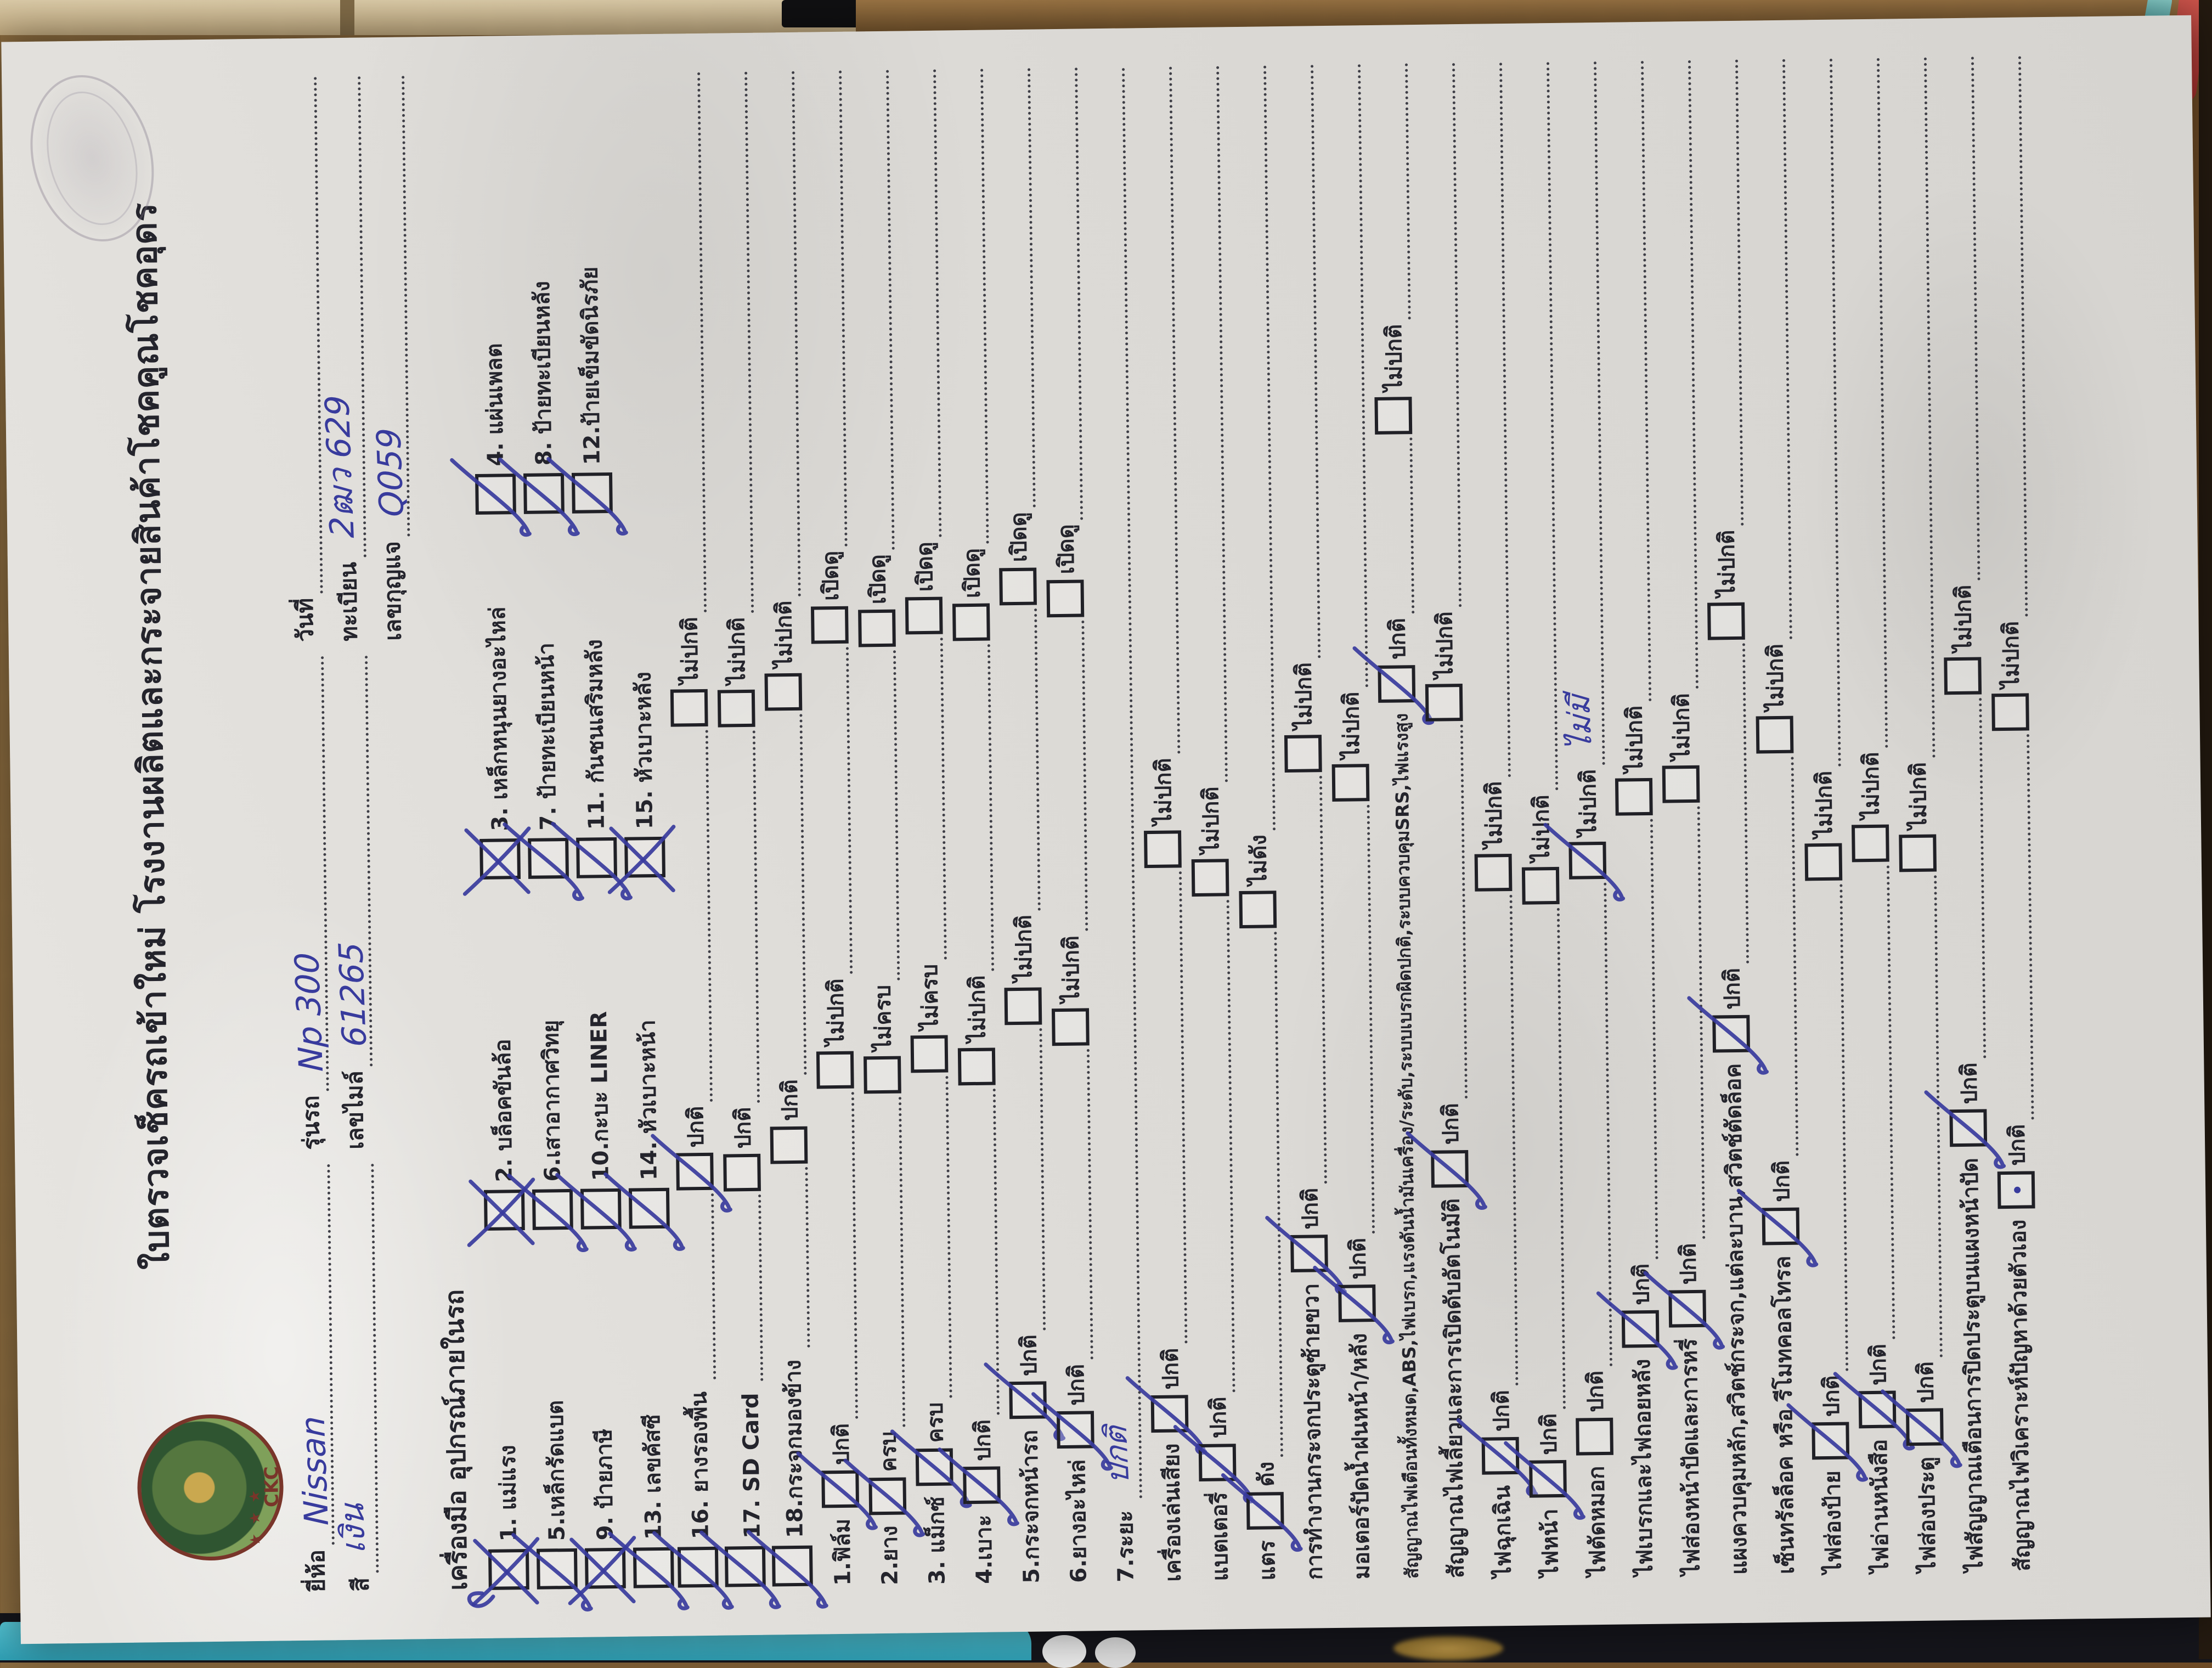  I want to click on option: ครบ, so click(885, 1484).